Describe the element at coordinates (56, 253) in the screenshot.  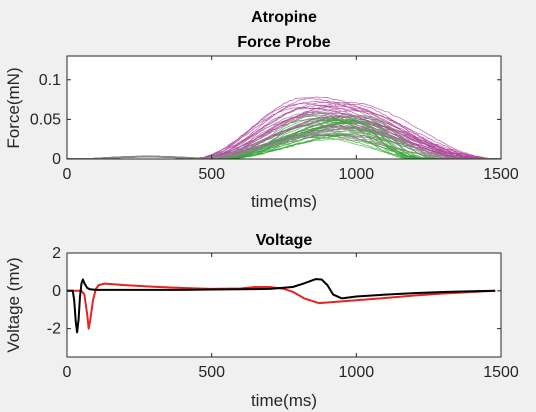
I see `y-tick-label: 2` at that location.